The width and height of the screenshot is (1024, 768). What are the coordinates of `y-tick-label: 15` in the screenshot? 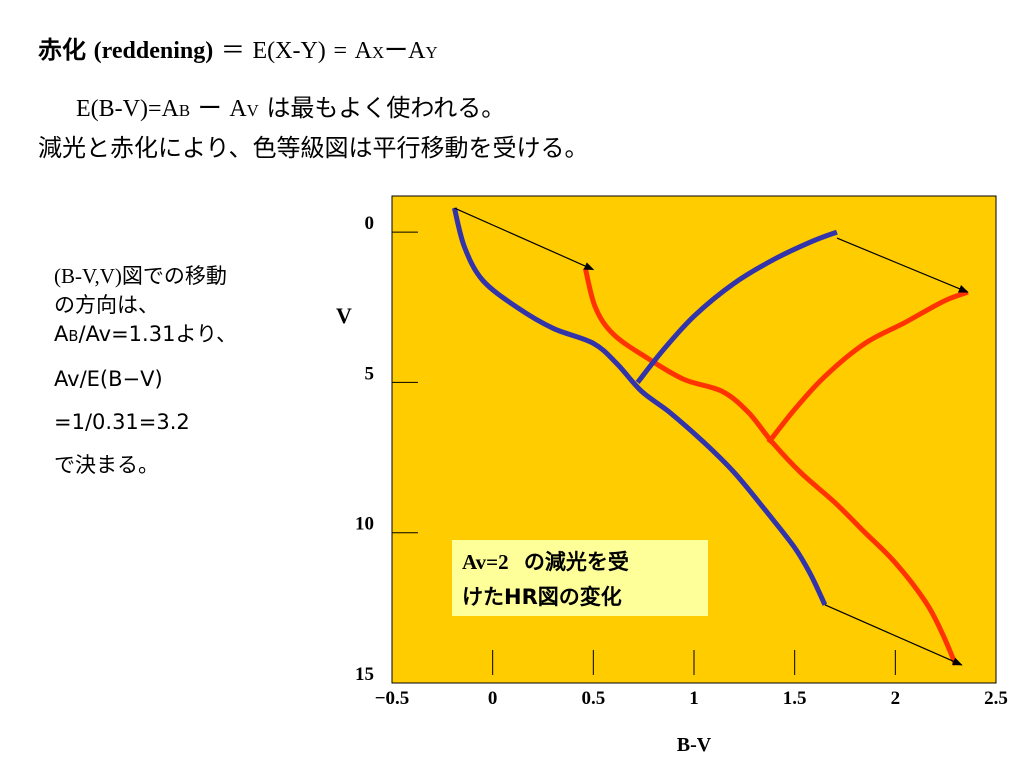 It's located at (364, 674).